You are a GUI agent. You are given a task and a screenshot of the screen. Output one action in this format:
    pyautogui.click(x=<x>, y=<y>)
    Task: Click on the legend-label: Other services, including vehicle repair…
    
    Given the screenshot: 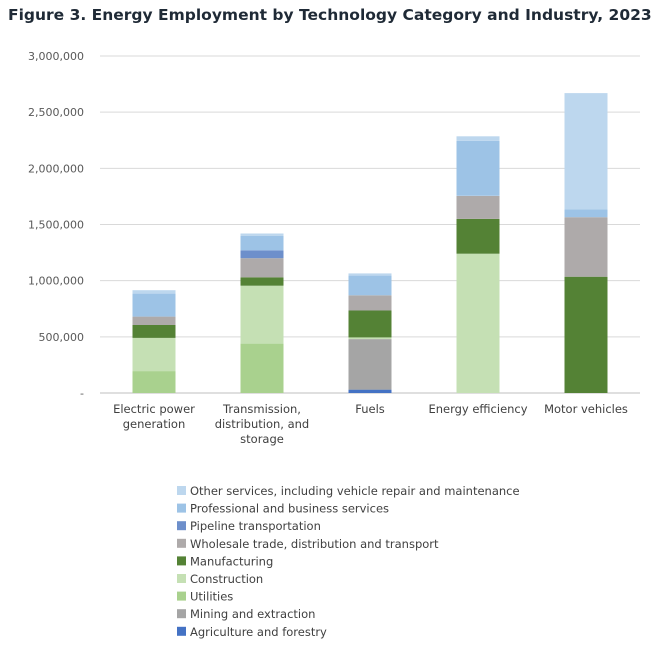 What is the action you would take?
    pyautogui.click(x=355, y=491)
    